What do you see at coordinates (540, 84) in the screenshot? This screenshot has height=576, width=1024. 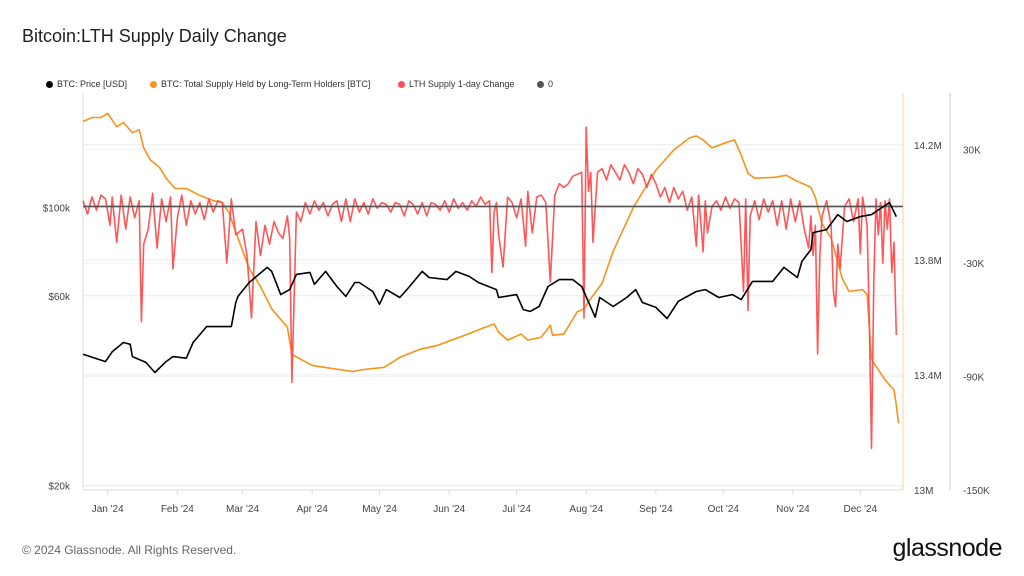 I see `legend-dot-zero` at bounding box center [540, 84].